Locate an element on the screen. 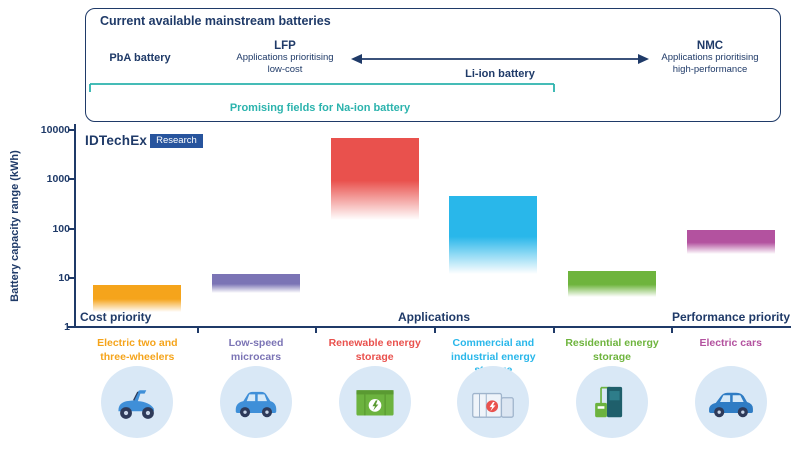 Image resolution: width=800 pixels, height=450 pixels. y-tick-label: 10 is located at coordinates (64, 277).